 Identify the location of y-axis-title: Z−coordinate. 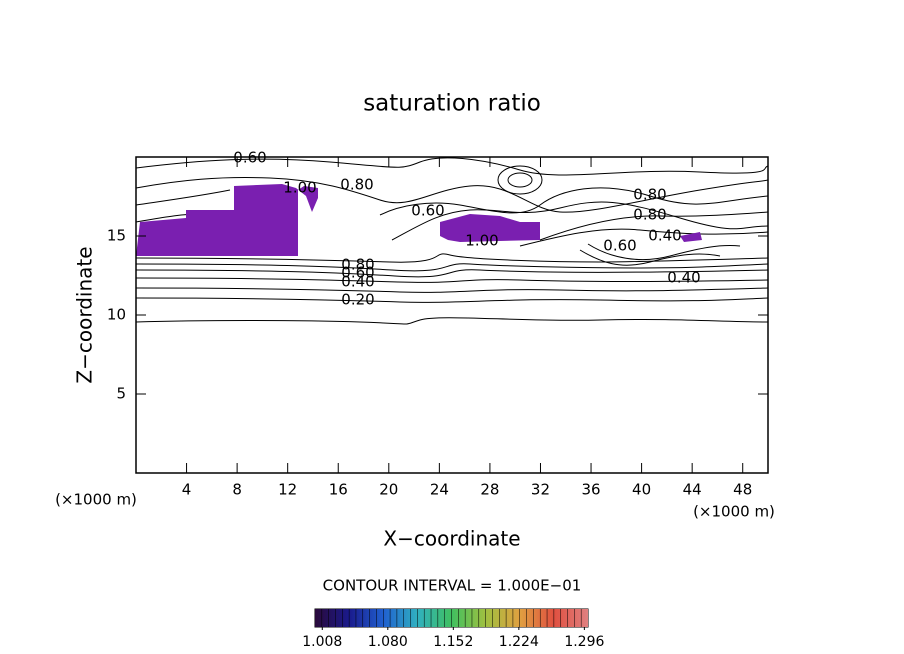
(85, 314).